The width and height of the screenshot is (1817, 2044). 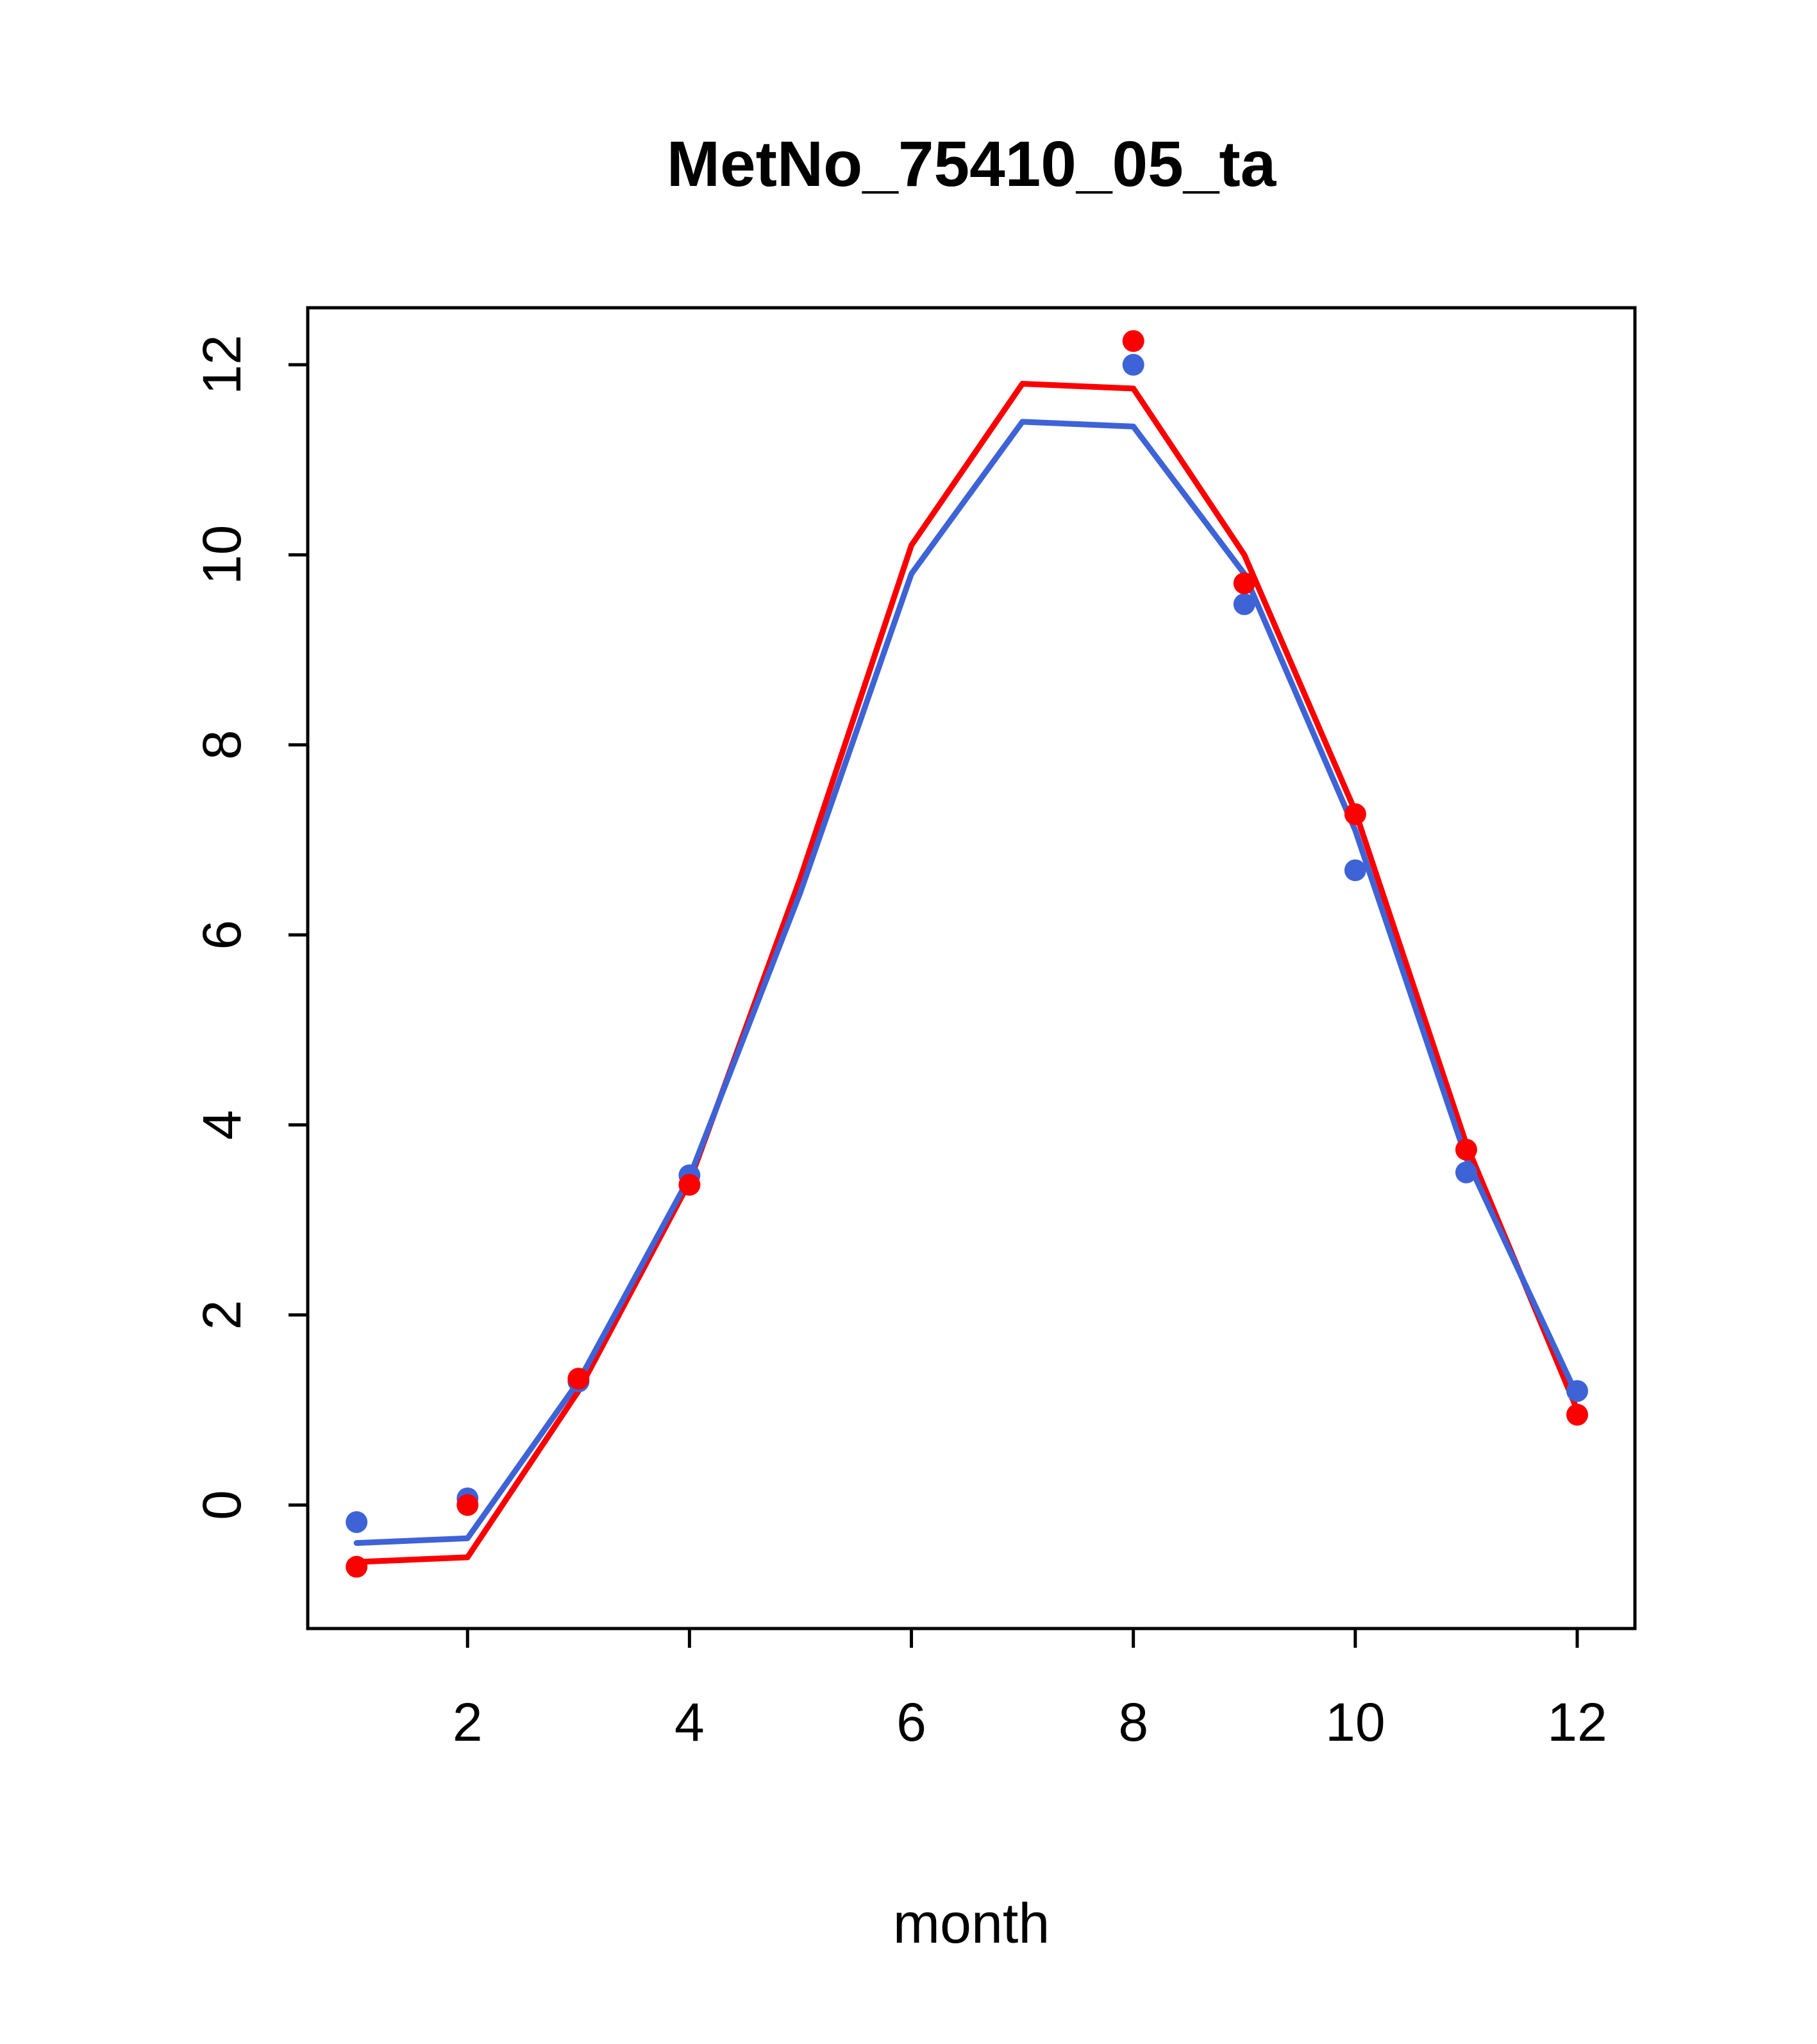 What do you see at coordinates (222, 935) in the screenshot?
I see `y-tick-label: 6` at bounding box center [222, 935].